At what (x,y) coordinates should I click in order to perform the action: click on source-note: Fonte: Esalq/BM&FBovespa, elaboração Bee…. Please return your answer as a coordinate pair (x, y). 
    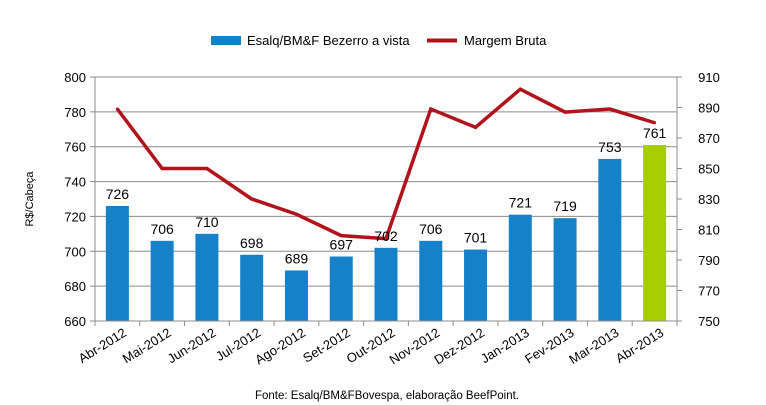
    Looking at the image, I should click on (387, 396).